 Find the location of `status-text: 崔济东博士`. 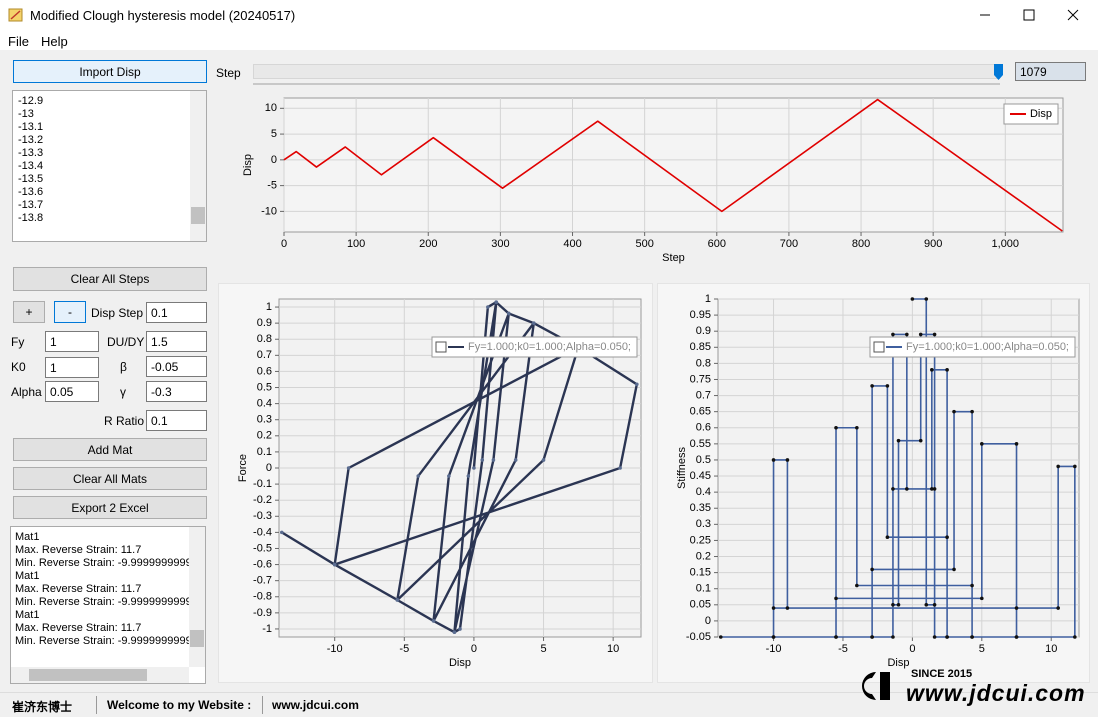

status-text: 崔济东博士 is located at coordinates (42, 707).